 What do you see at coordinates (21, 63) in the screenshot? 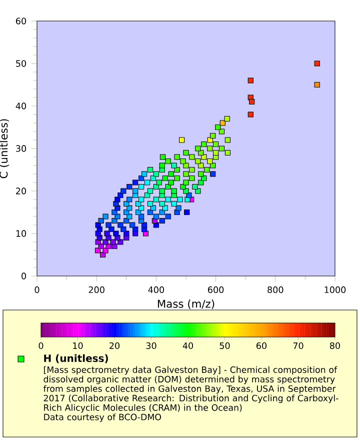
I see `y-tick-label: 50` at bounding box center [21, 63].